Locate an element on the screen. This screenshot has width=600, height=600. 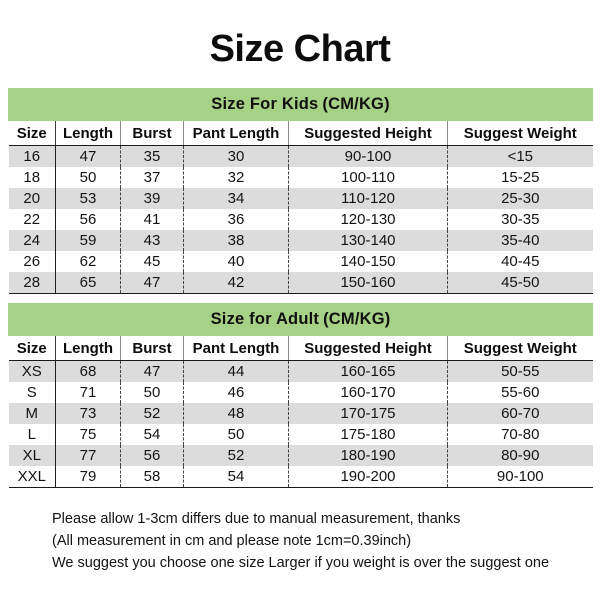
cell-suggest-weight: 25-30 is located at coordinates (520, 198).